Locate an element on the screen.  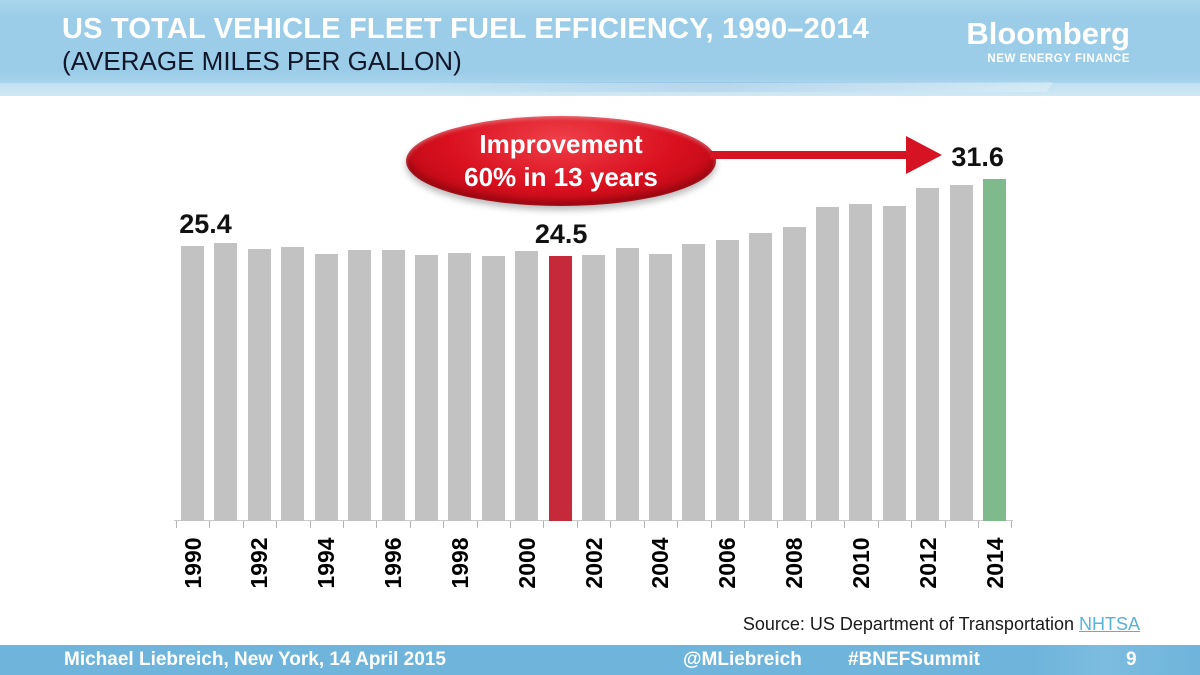
x-tick-label-1990: 1990 is located at coordinates (192, 563).